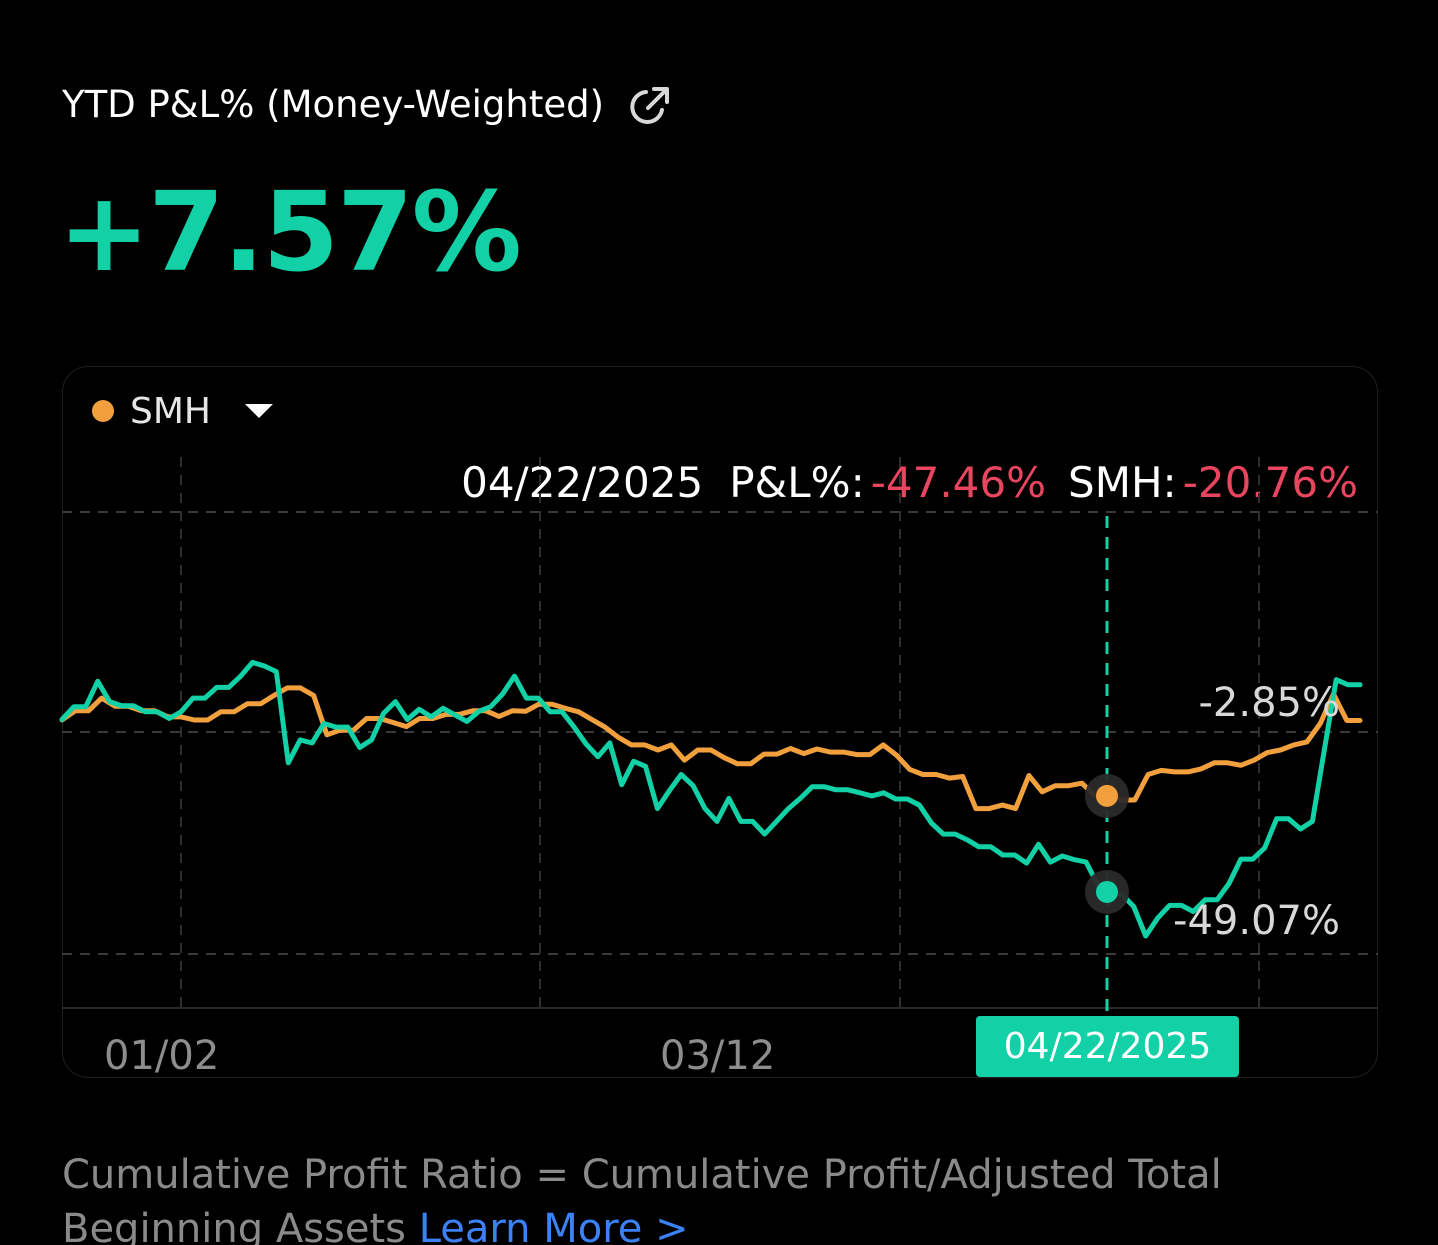 The height and width of the screenshot is (1245, 1438). Describe the element at coordinates (718, 1056) in the screenshot. I see `x-axis-tick: 03/12` at that location.